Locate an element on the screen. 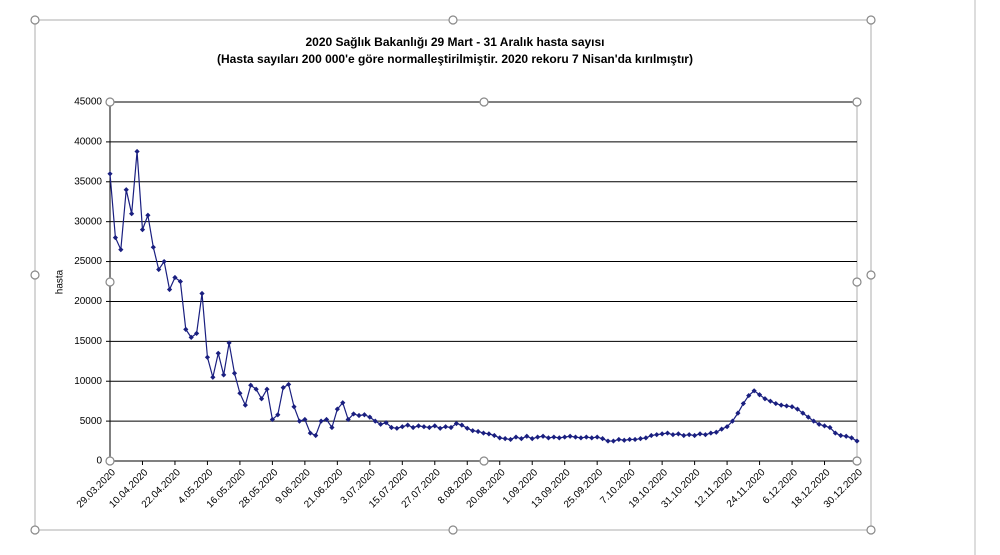 This screenshot has width=1000, height=555. y-tick-label: 20000 is located at coordinates (88, 301).